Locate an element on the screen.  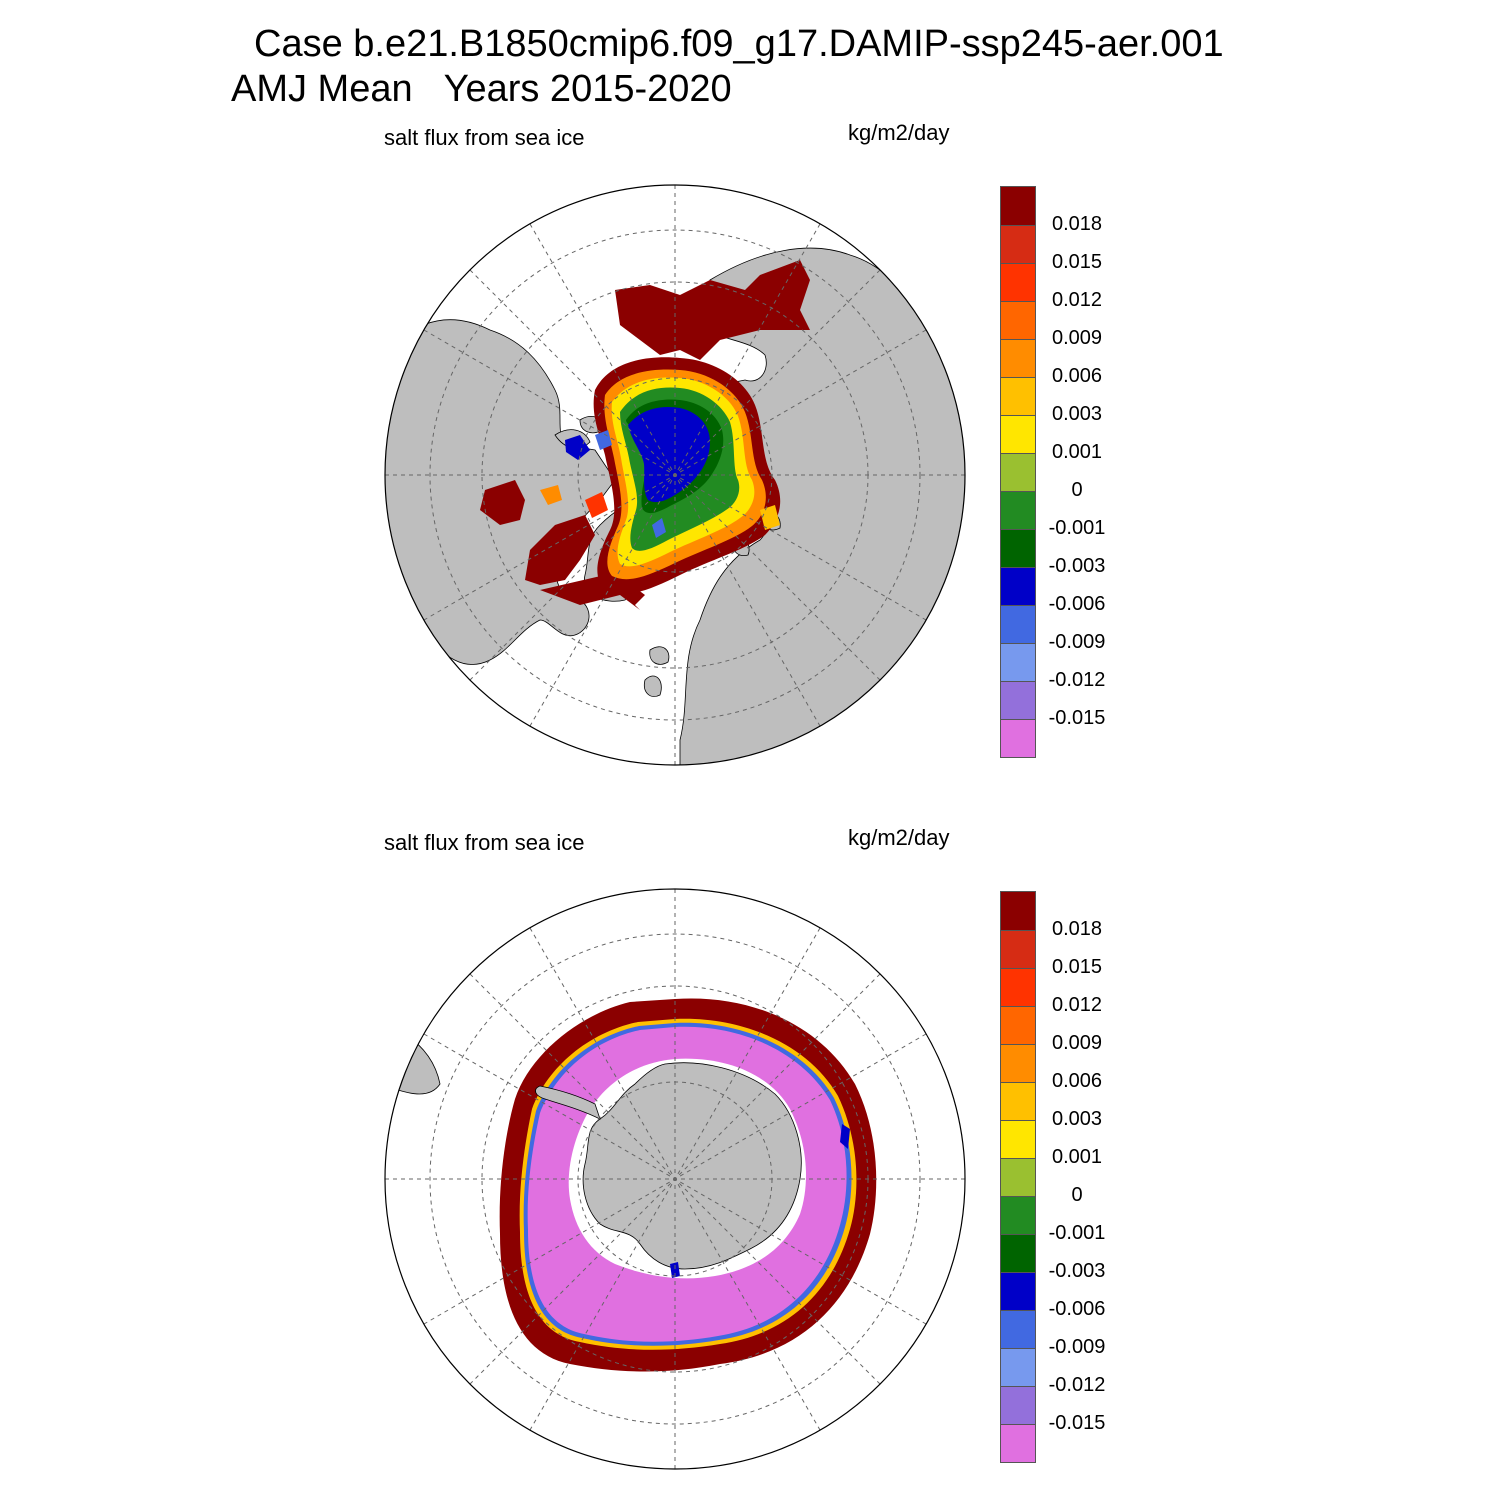
south-units-label: kg/m2/day is located at coordinates (899, 837).